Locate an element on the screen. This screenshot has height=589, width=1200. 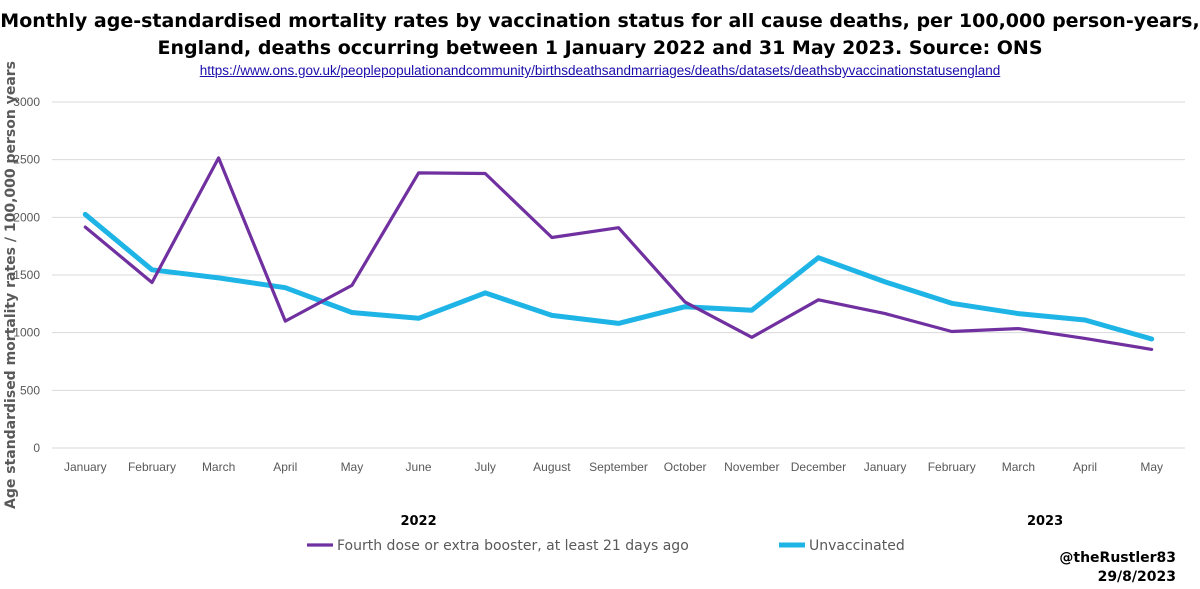
y-tick-label: 2000 is located at coordinates (26, 217).